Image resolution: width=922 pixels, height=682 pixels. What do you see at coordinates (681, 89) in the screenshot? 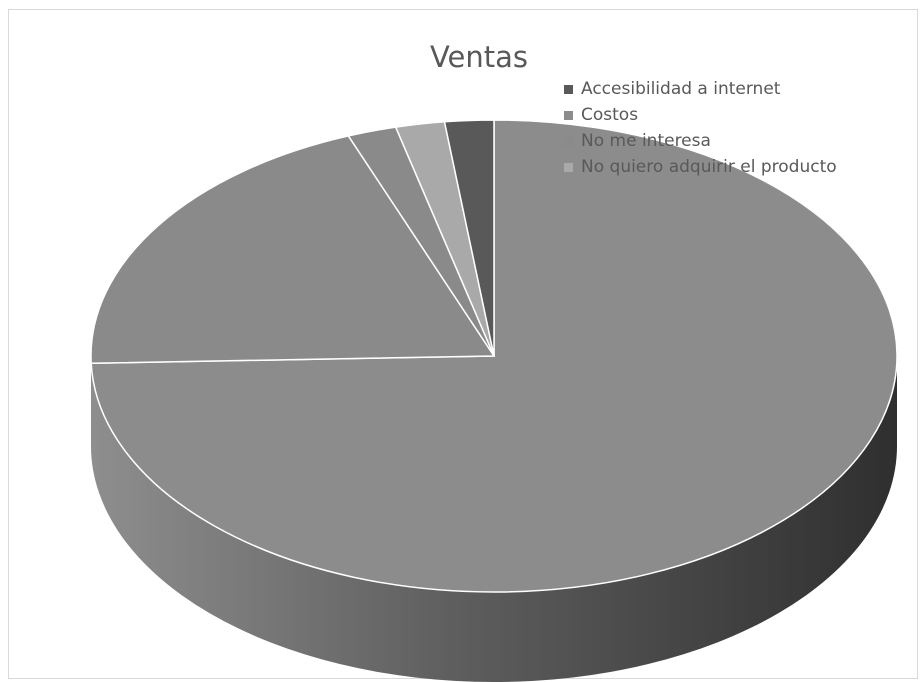
I see `legend-label: Accesibilidad a internet` at bounding box center [681, 89].